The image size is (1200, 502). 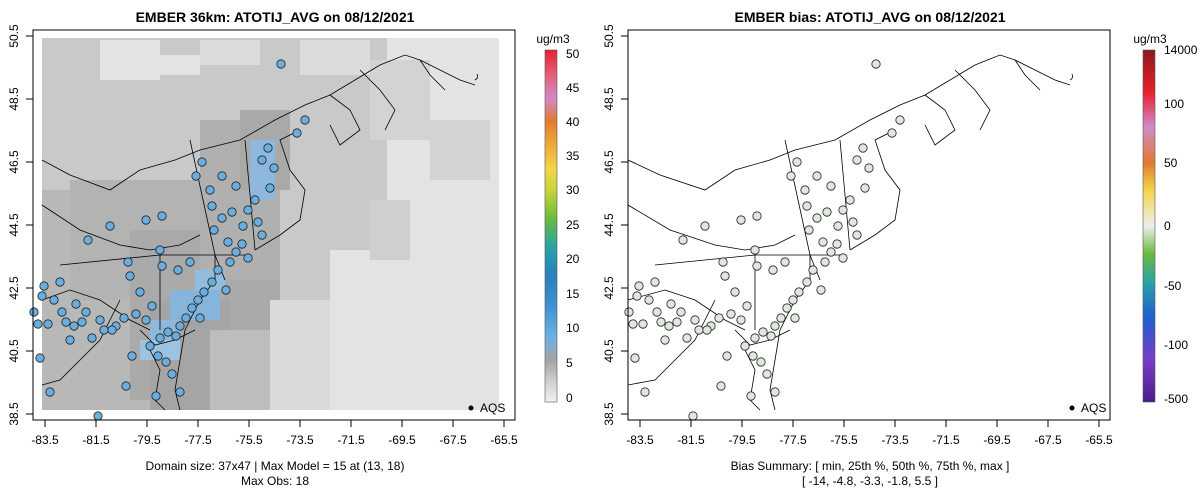 I want to click on left-panel-title: EMBER 36km: ATOTIJ_AVG on 08/12/2021, so click(x=275, y=17).